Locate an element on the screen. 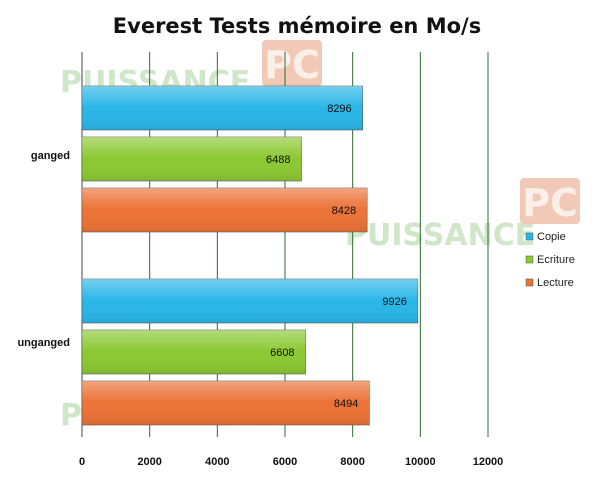  x-tick-label: 8000 is located at coordinates (352, 462).